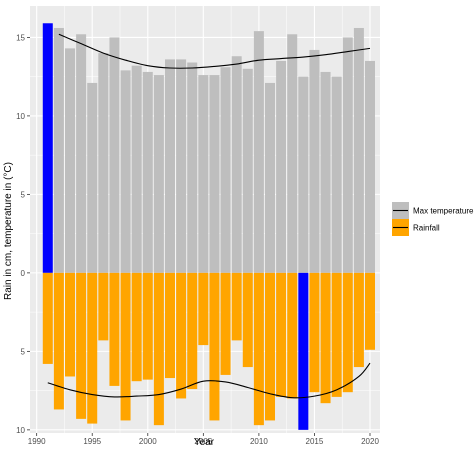 The image size is (474, 452). What do you see at coordinates (92, 441) in the screenshot?
I see `x-tick-label: 1995` at bounding box center [92, 441].